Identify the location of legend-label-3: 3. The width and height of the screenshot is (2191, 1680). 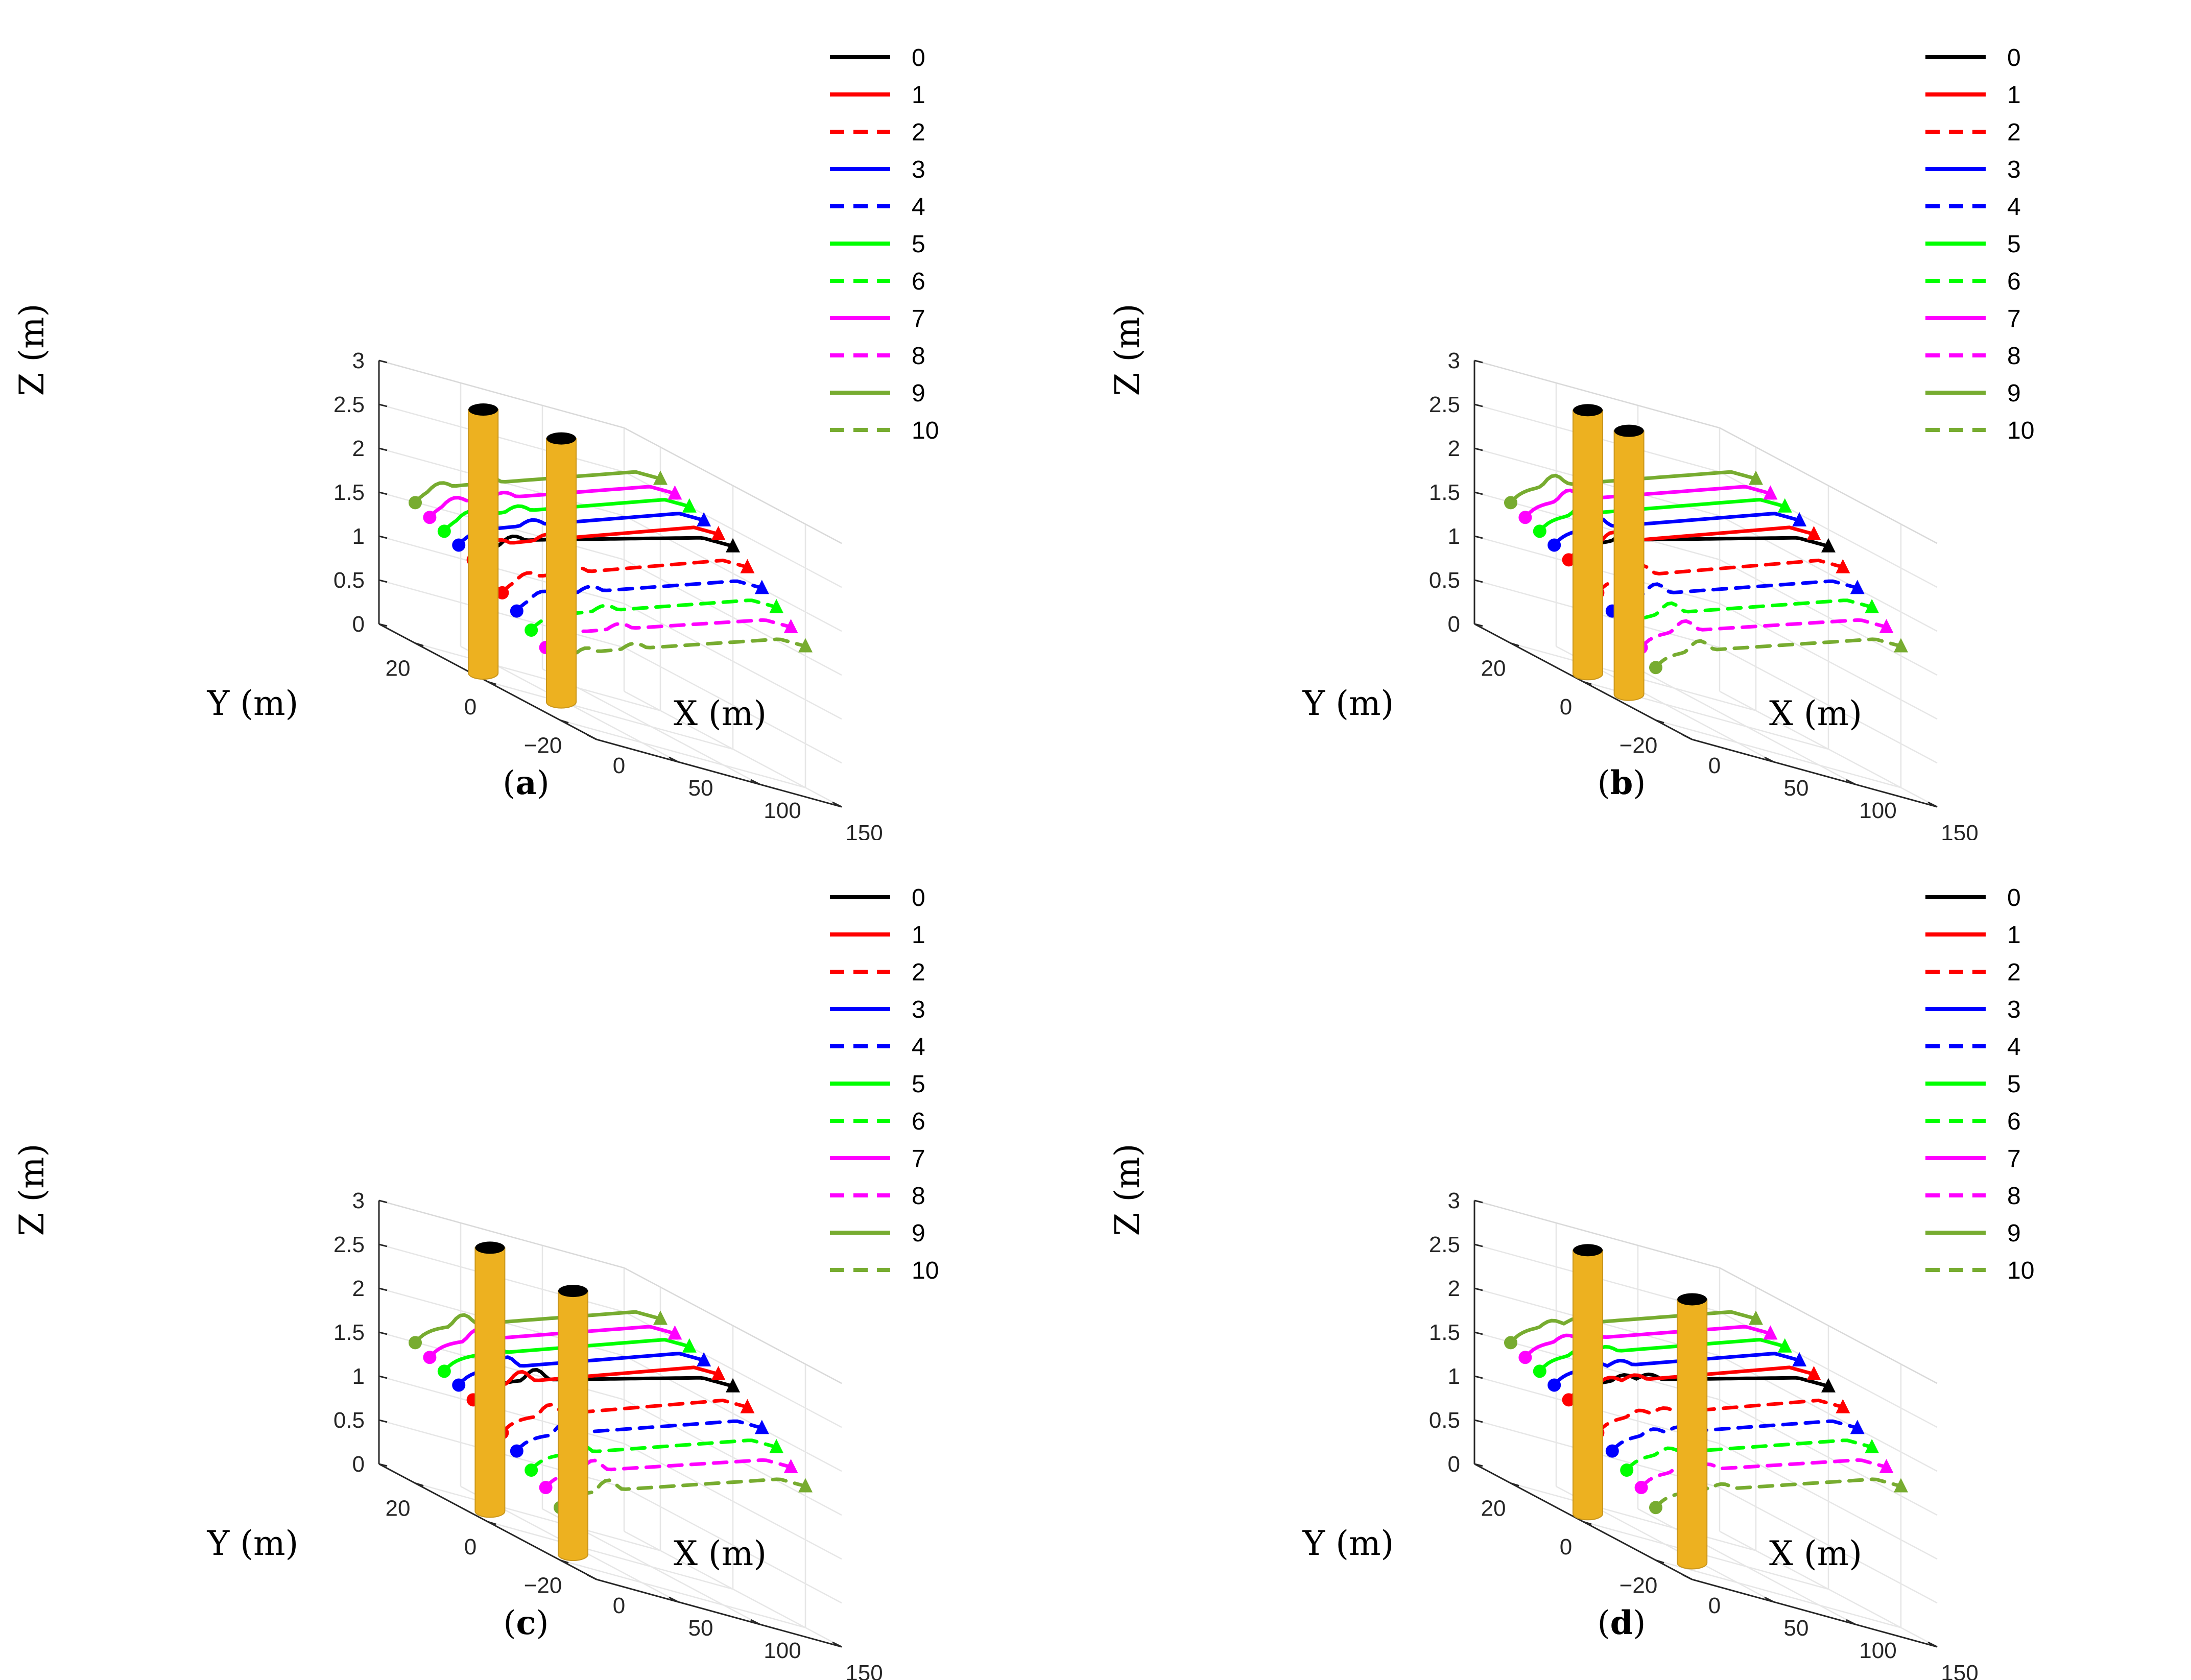
(2014, 169).